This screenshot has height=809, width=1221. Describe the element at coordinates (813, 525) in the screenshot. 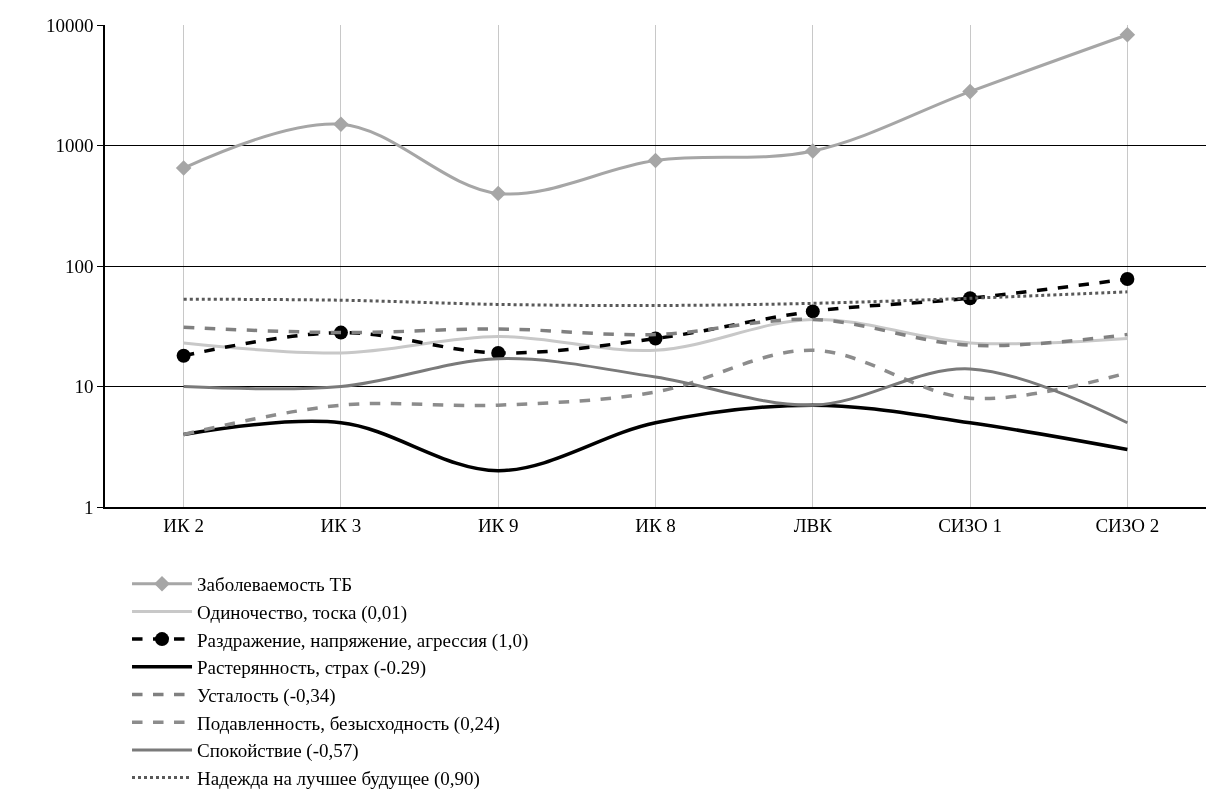

I see `x-tick-label: ЛВК` at that location.